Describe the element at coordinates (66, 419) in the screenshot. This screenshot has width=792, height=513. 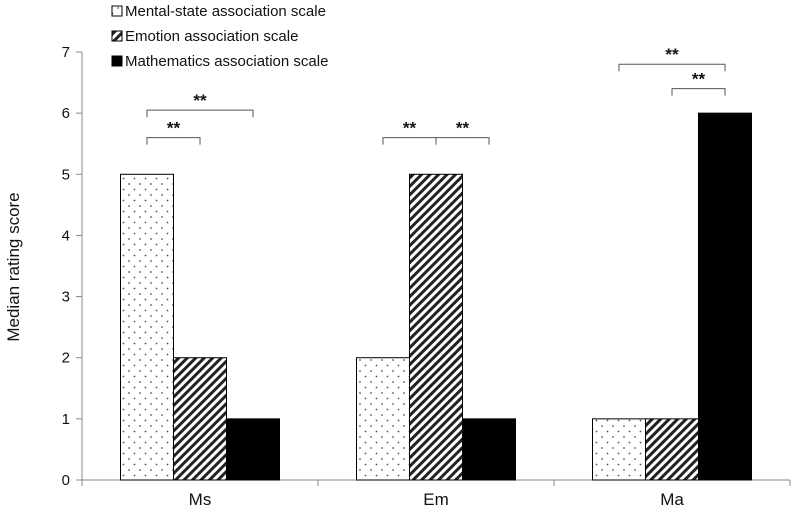
I see `y-tick-label: 1` at that location.